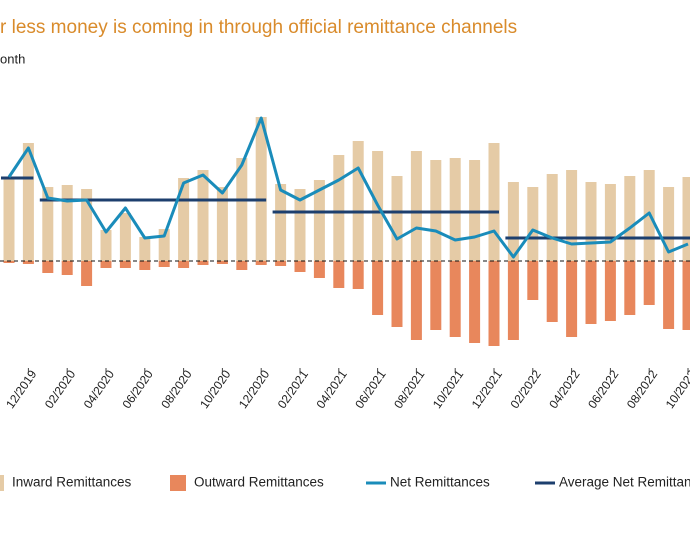 This screenshot has width=690, height=550. What do you see at coordinates (676, 389) in the screenshot?
I see `x-tick-label: 10/2022` at bounding box center [676, 389].